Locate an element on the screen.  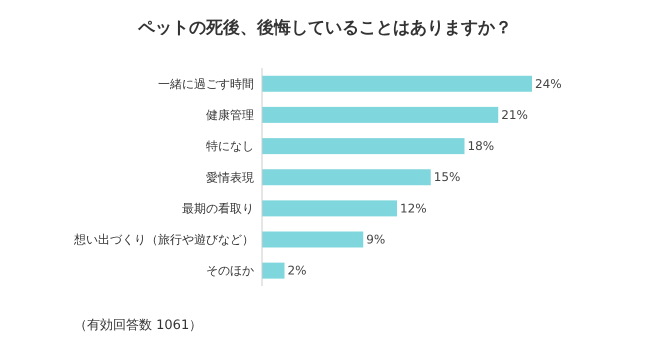
y-tick-label: 愛情表現 is located at coordinates (230, 177).